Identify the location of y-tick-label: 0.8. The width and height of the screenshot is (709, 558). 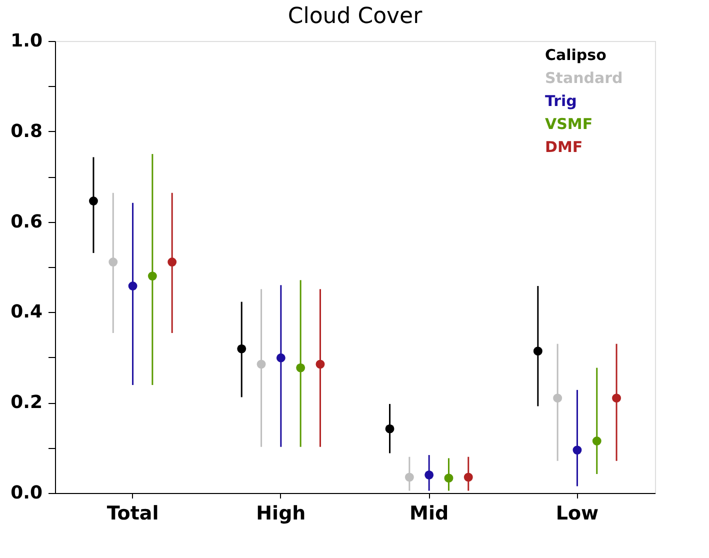
(26, 131).